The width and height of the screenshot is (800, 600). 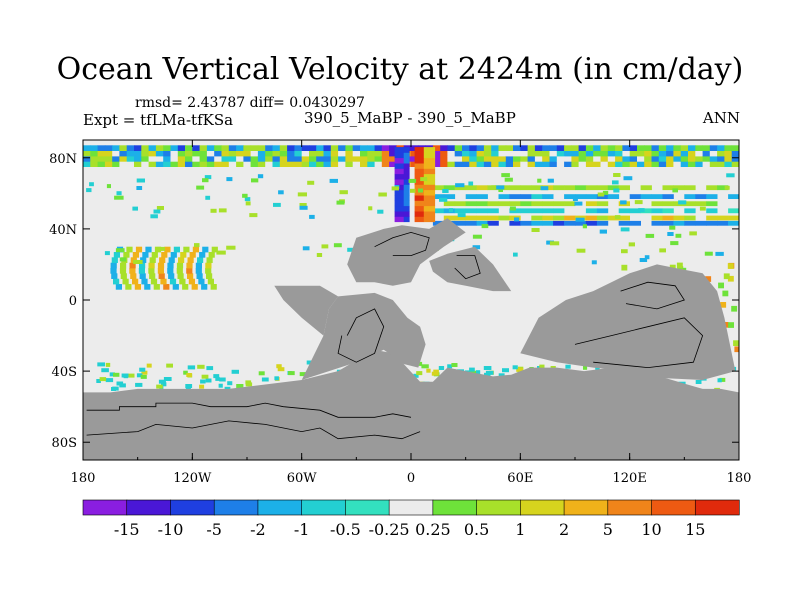 What do you see at coordinates (361, 335) in the screenshot?
I see `coast-south-america` at bounding box center [361, 335].